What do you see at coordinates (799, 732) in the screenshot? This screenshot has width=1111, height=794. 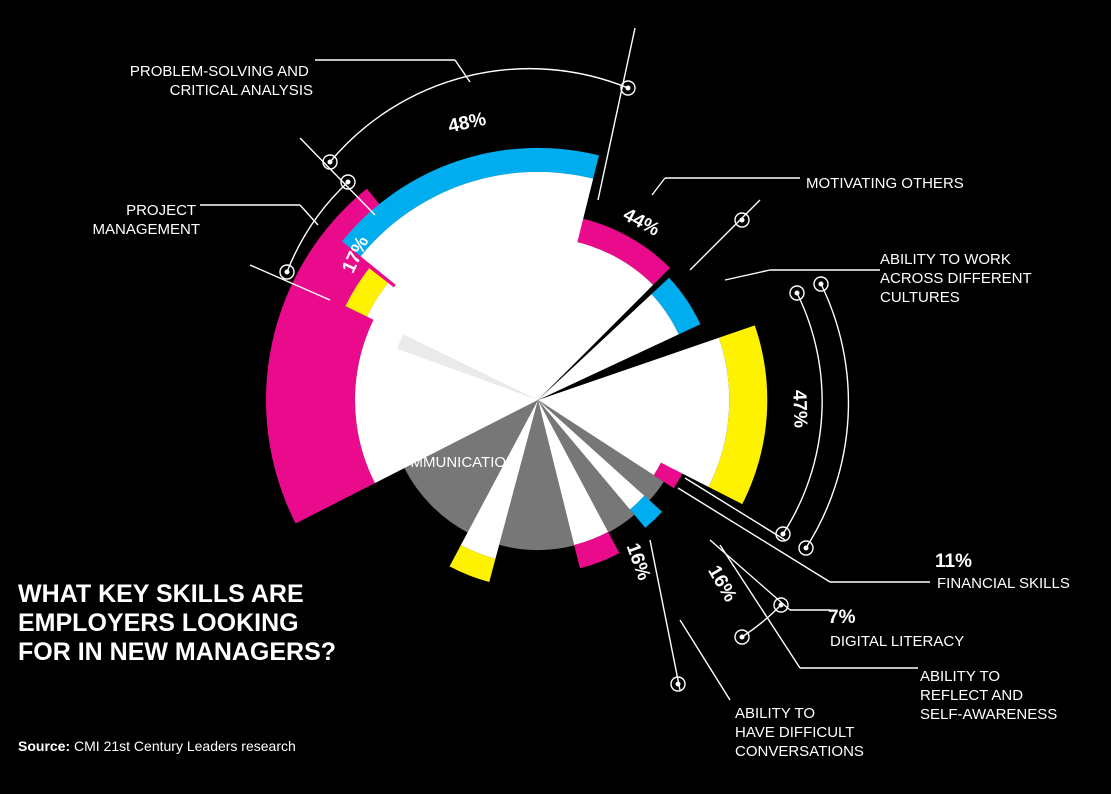 I see `label-difficult: ABILITY TO HAVE DIFFICULT CONVERSATIONS` at bounding box center [799, 732].